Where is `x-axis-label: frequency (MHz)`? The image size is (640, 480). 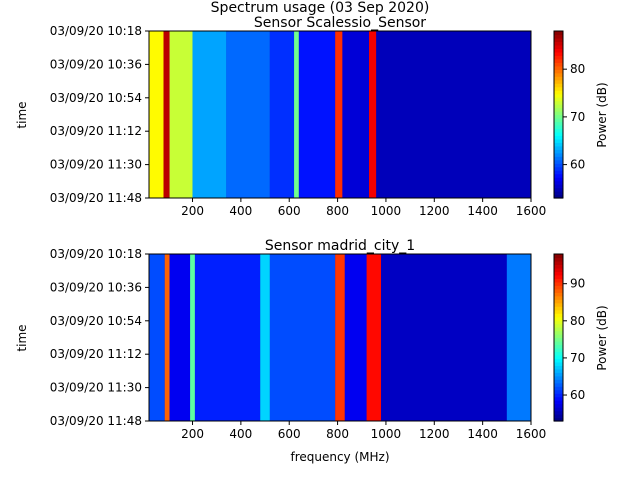 x-axis-label: frequency (MHz) is located at coordinates (339, 457).